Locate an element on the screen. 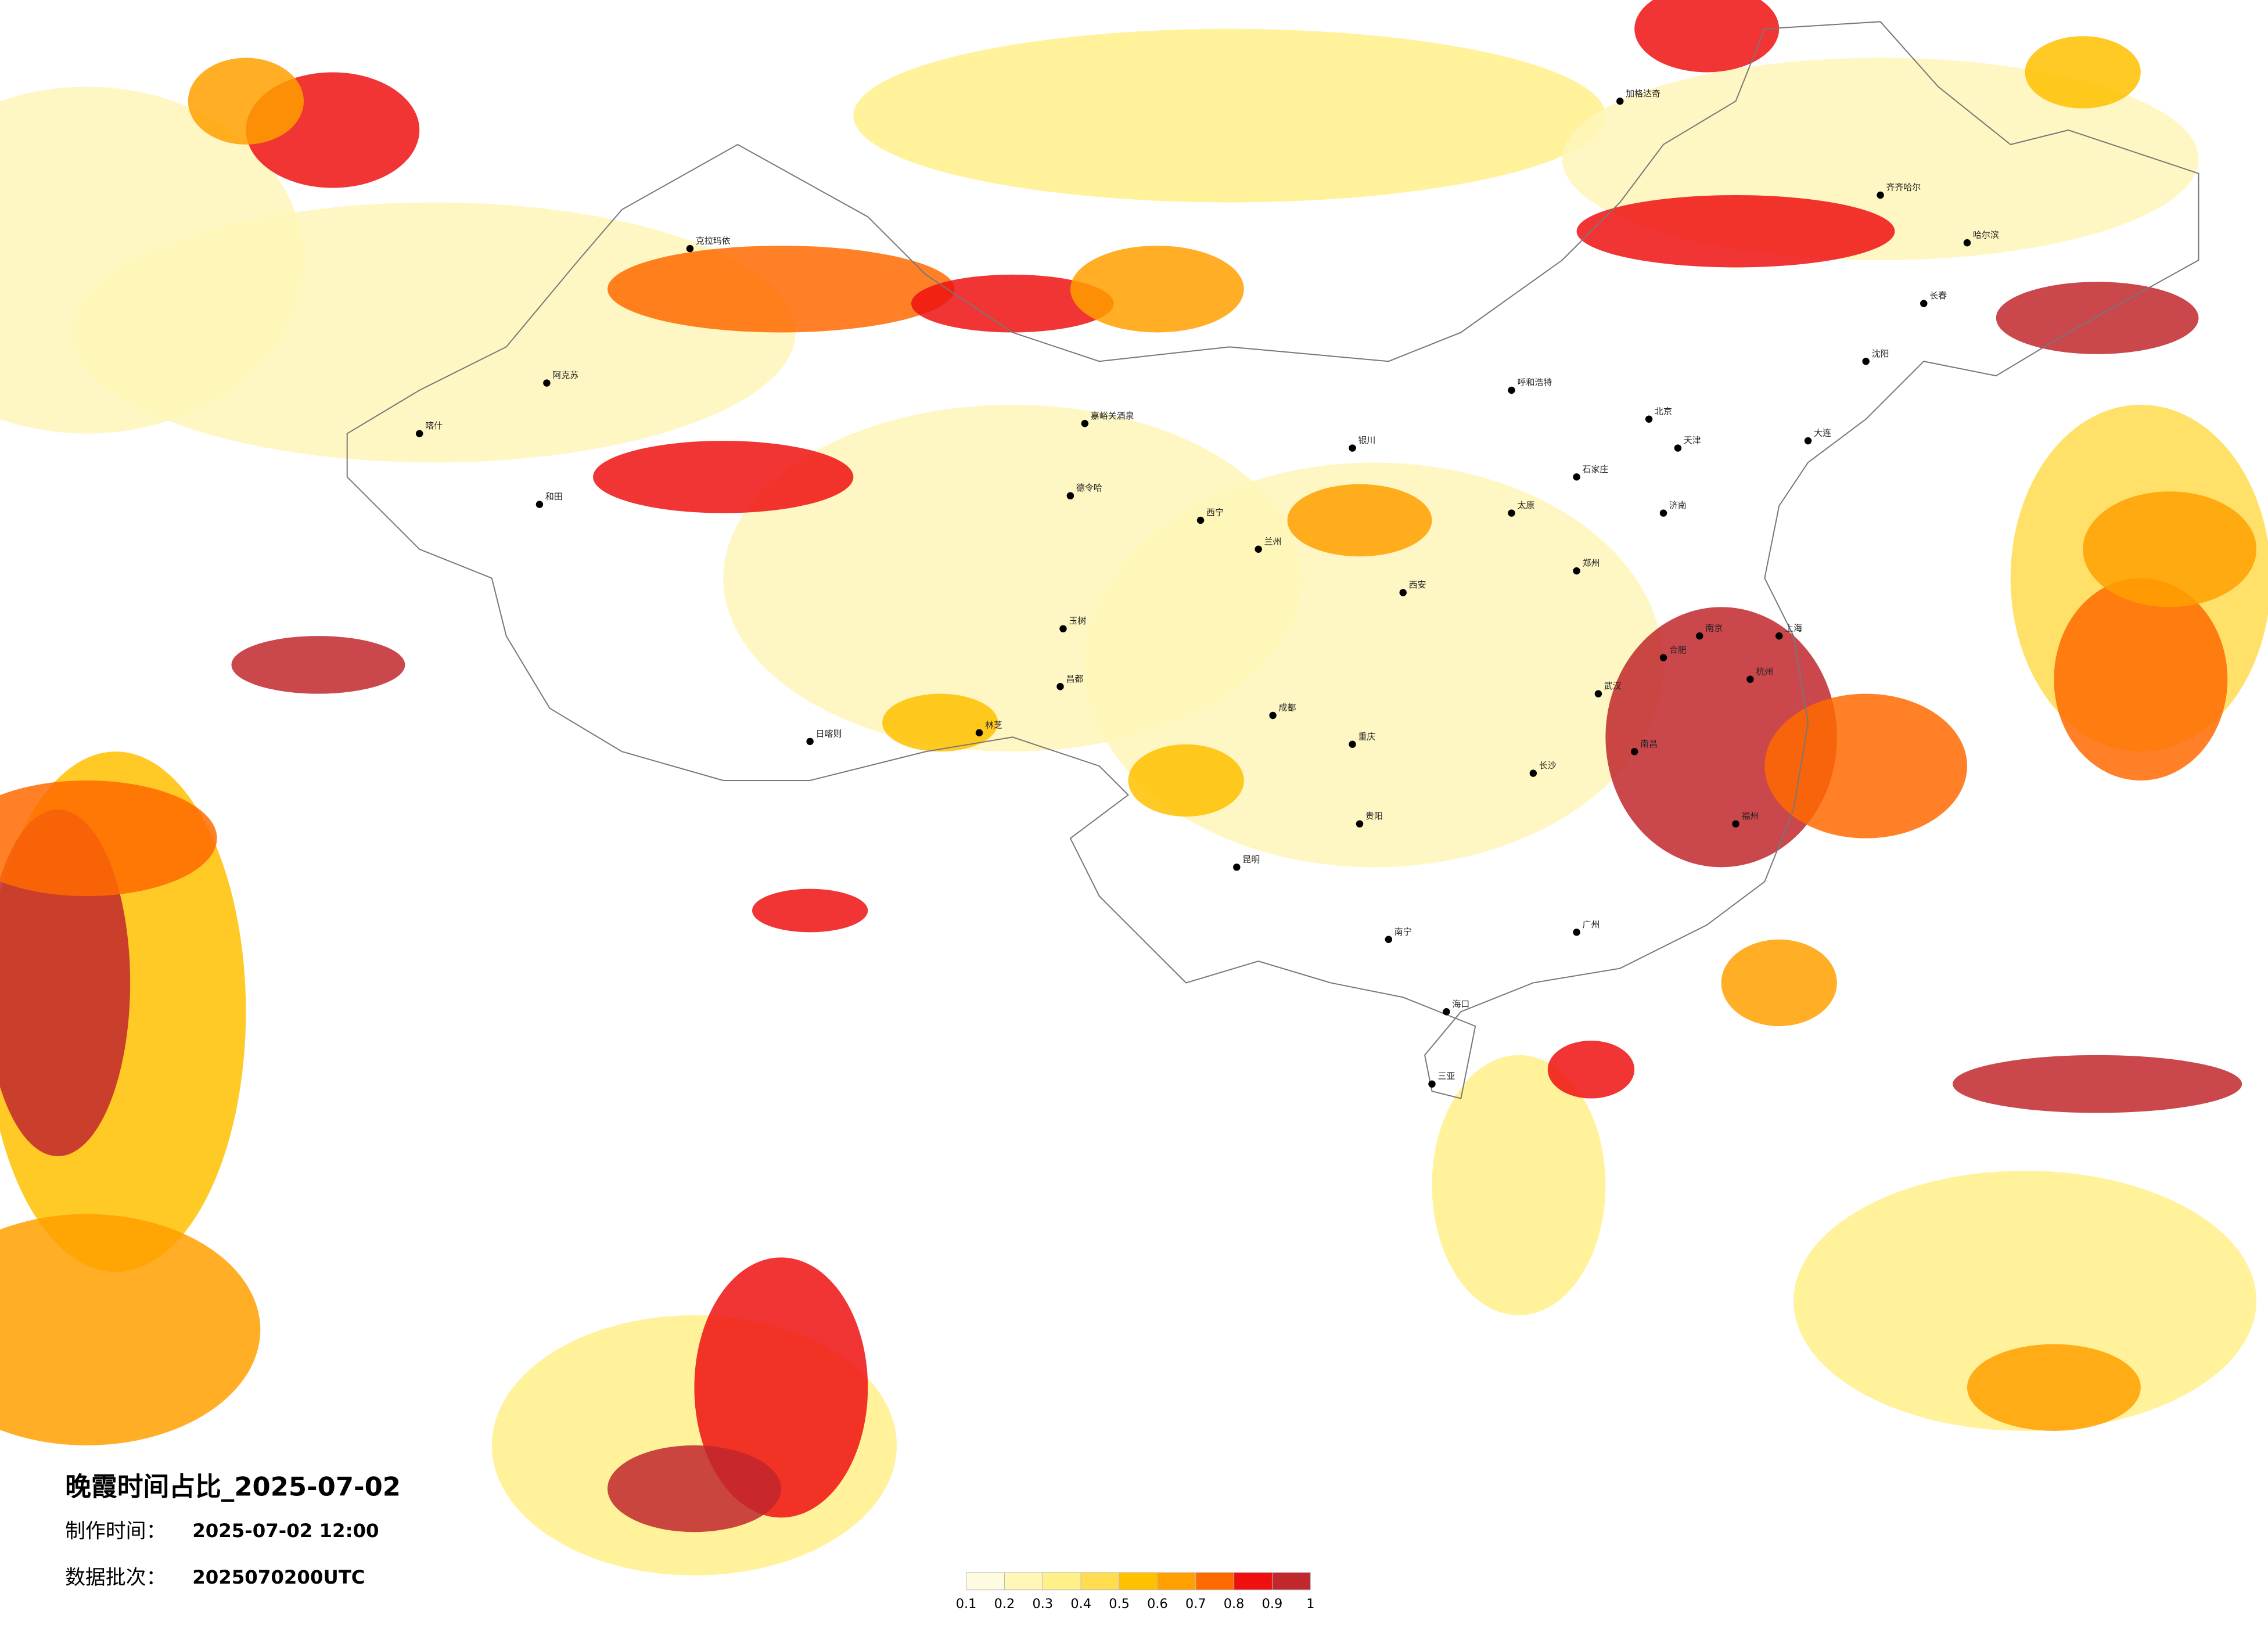 The height and width of the screenshot is (1626, 2268). city-label: 上海 is located at coordinates (1793, 628).